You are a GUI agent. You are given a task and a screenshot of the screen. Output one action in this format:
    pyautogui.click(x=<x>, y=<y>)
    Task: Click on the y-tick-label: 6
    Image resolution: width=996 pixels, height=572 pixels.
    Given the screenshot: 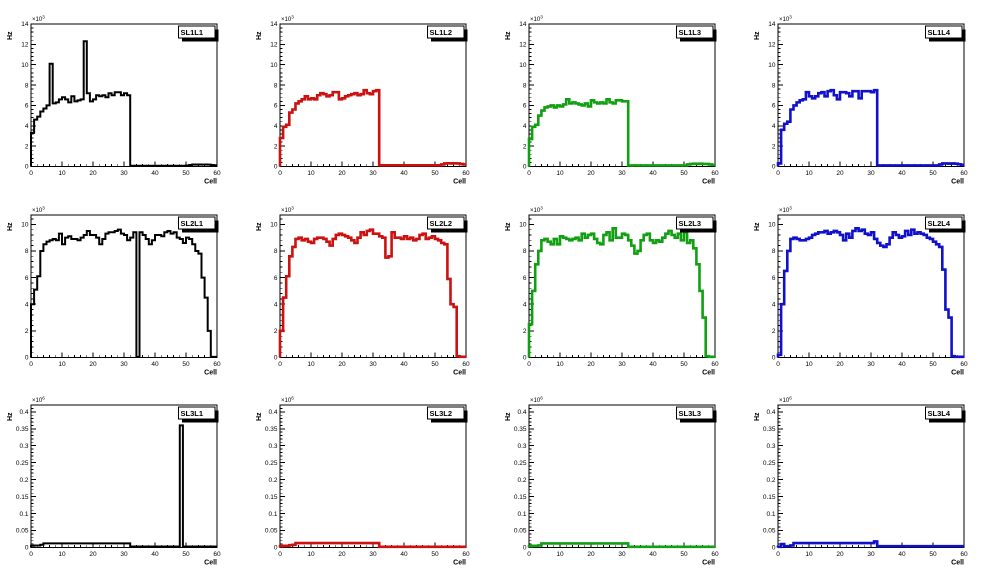 What is the action you would take?
    pyautogui.click(x=27, y=277)
    